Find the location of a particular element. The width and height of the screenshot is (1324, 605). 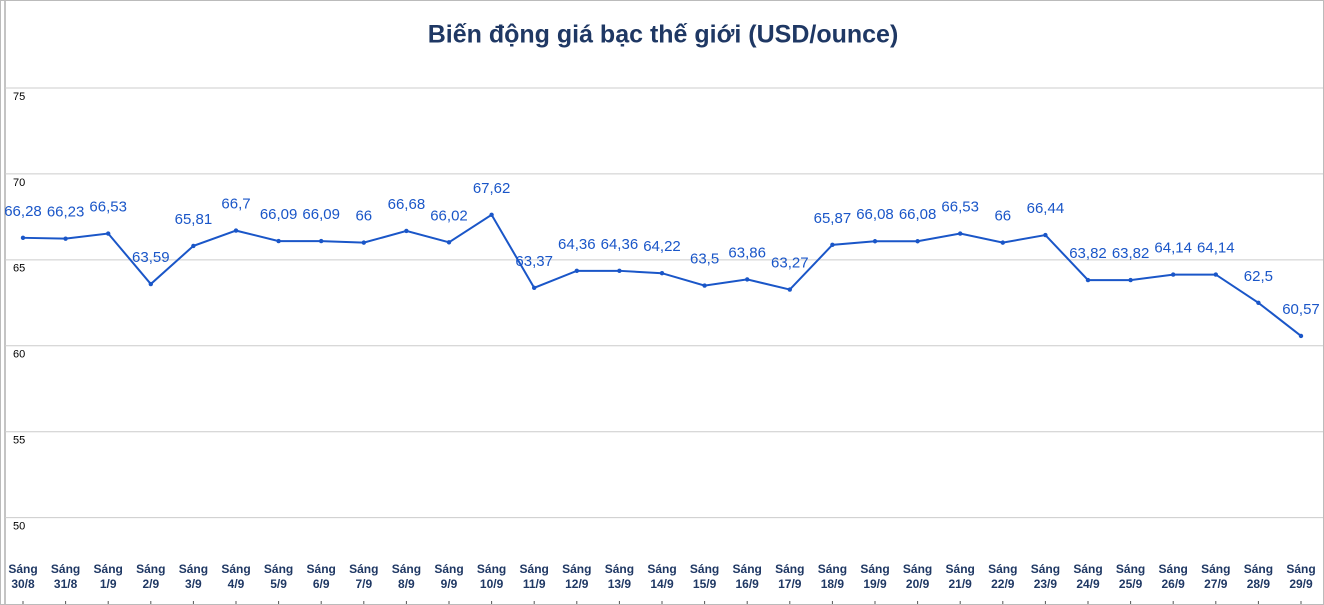

x-tick-label: Sáng 7/9 is located at coordinates (364, 576).